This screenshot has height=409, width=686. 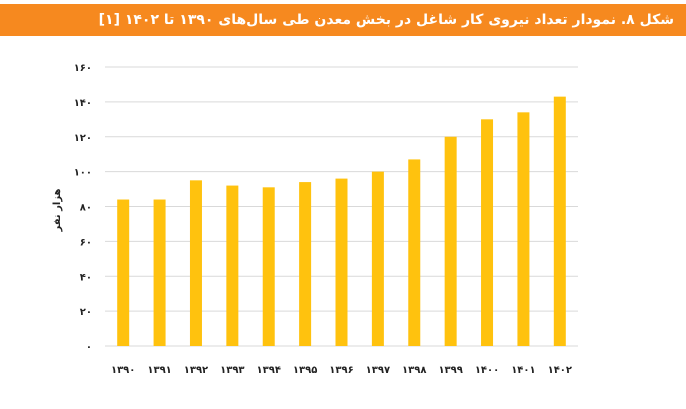 What do you see at coordinates (305, 370) in the screenshot?
I see `x-tick-label: ۱۳۹۵` at bounding box center [305, 370].